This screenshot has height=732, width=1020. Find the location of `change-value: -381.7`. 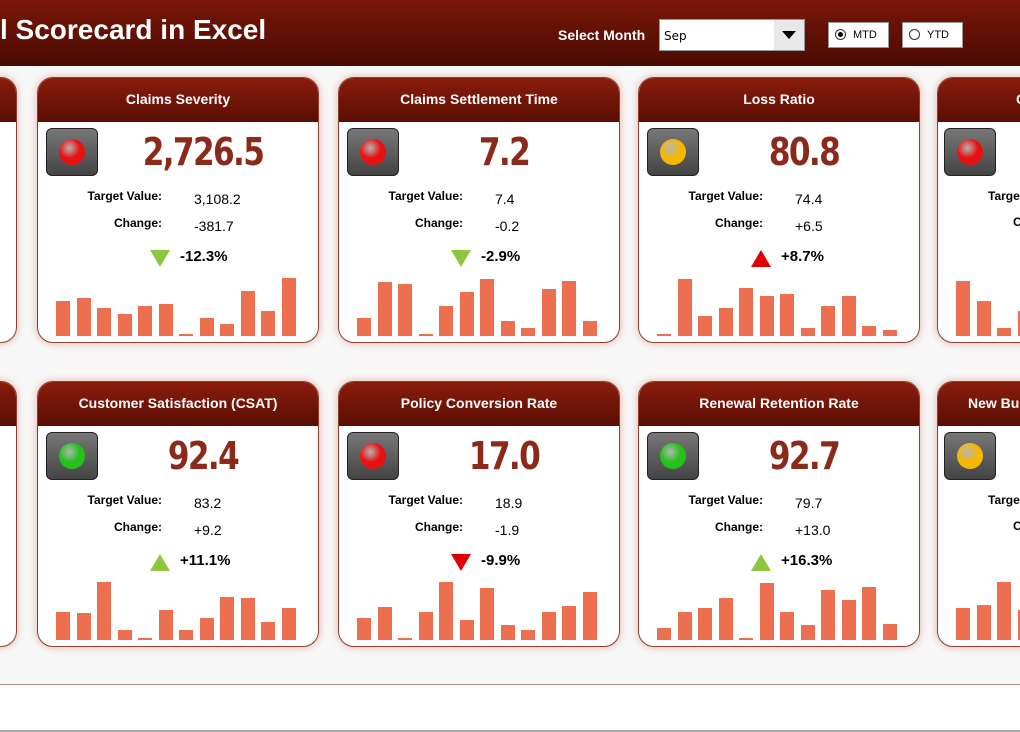

change-value: -381.7 is located at coordinates (214, 226).